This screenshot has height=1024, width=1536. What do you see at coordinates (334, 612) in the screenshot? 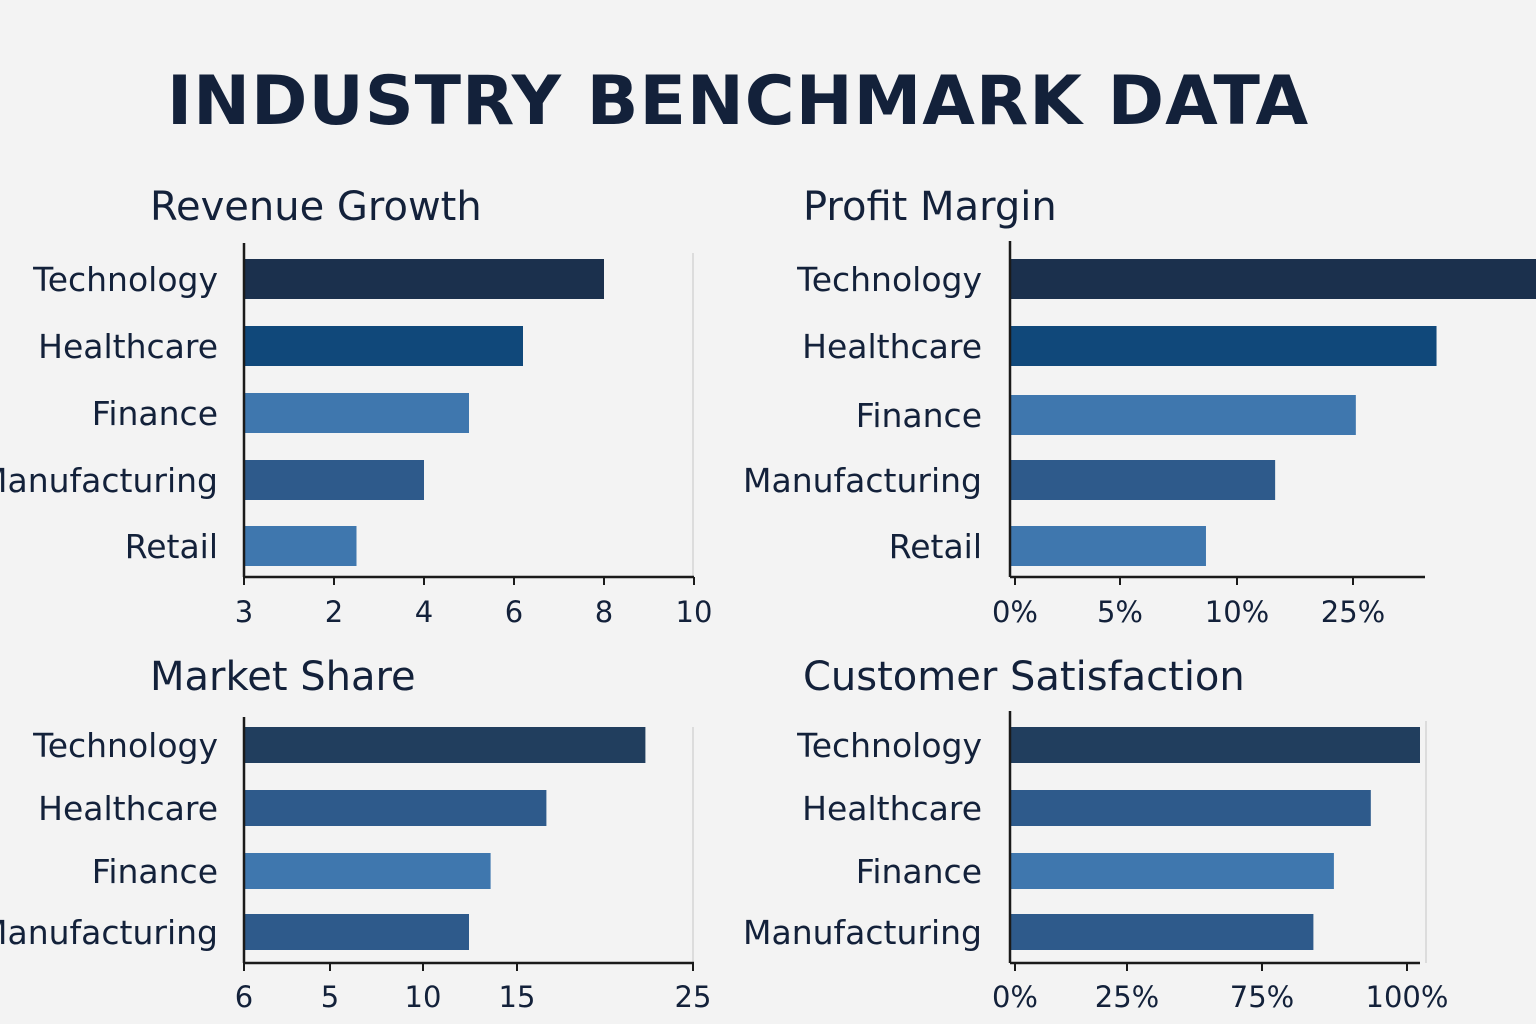
I see `x-tick-label: 2` at bounding box center [334, 612].